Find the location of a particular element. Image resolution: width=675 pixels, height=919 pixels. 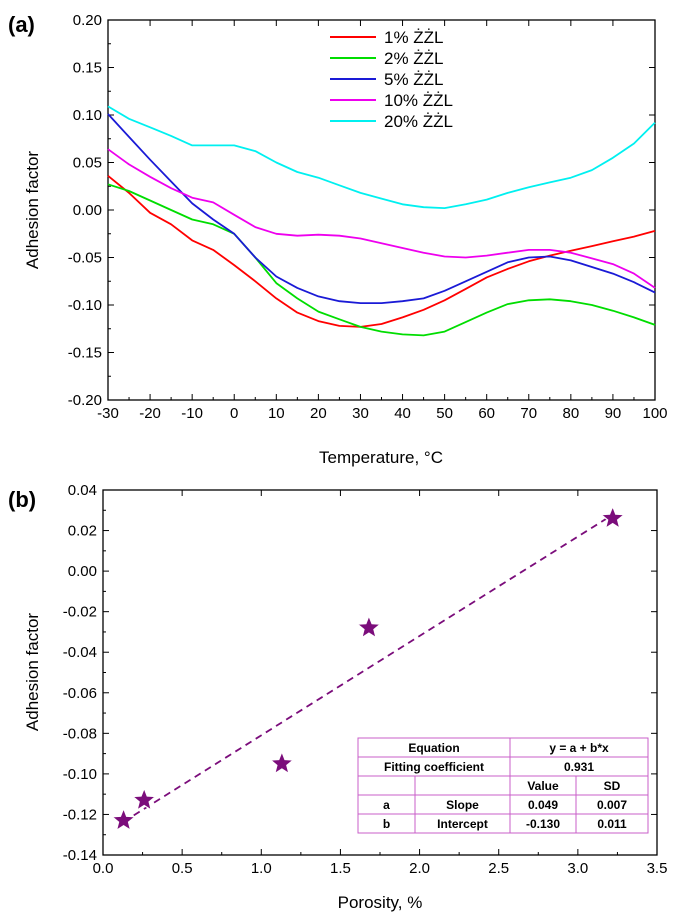

x-tick-label-a: 60 is located at coordinates (486, 413).